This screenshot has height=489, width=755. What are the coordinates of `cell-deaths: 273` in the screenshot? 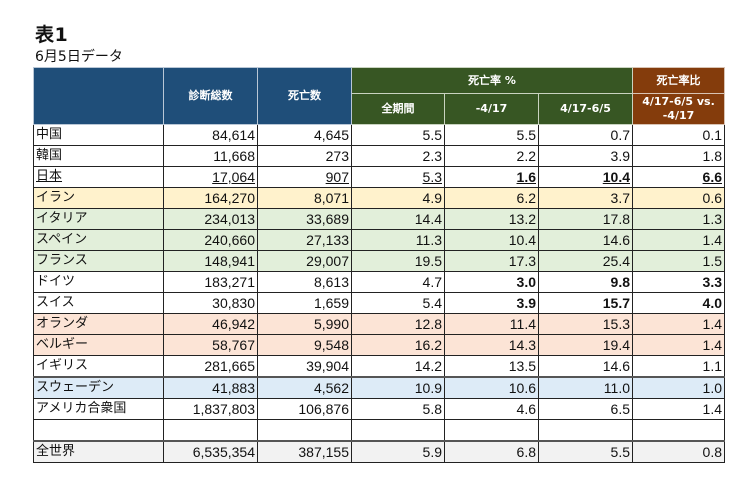 It's located at (304, 156).